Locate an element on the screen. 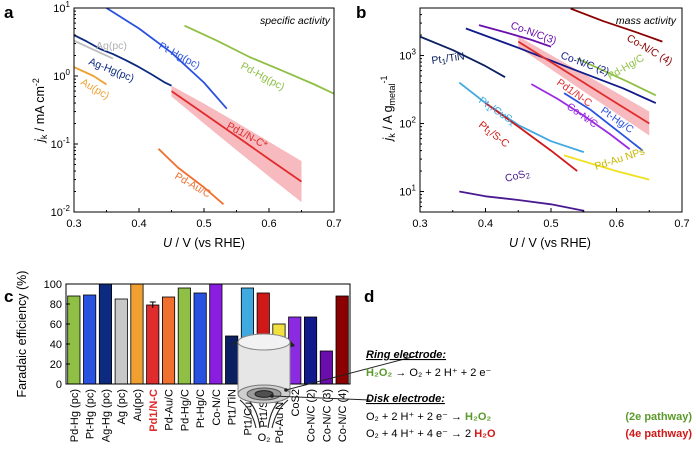  label-au-pc: Au(pc) is located at coordinates (95, 89).